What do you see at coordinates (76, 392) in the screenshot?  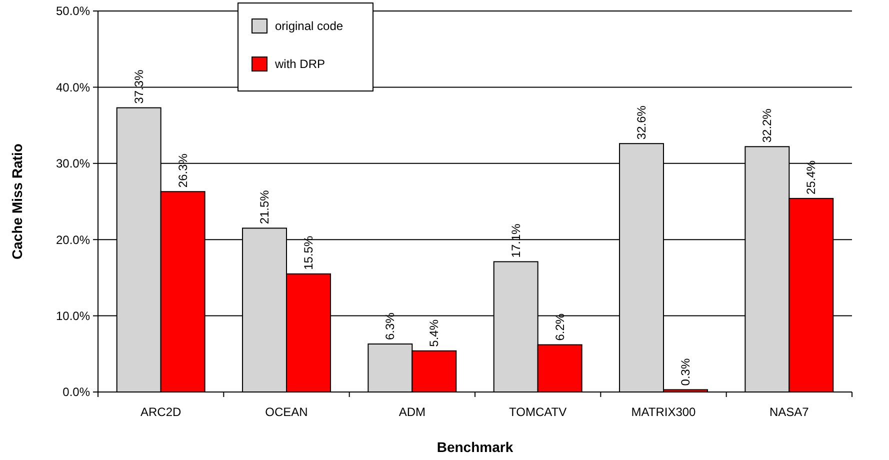 I see `y-tick-label: 0.0%` at bounding box center [76, 392].